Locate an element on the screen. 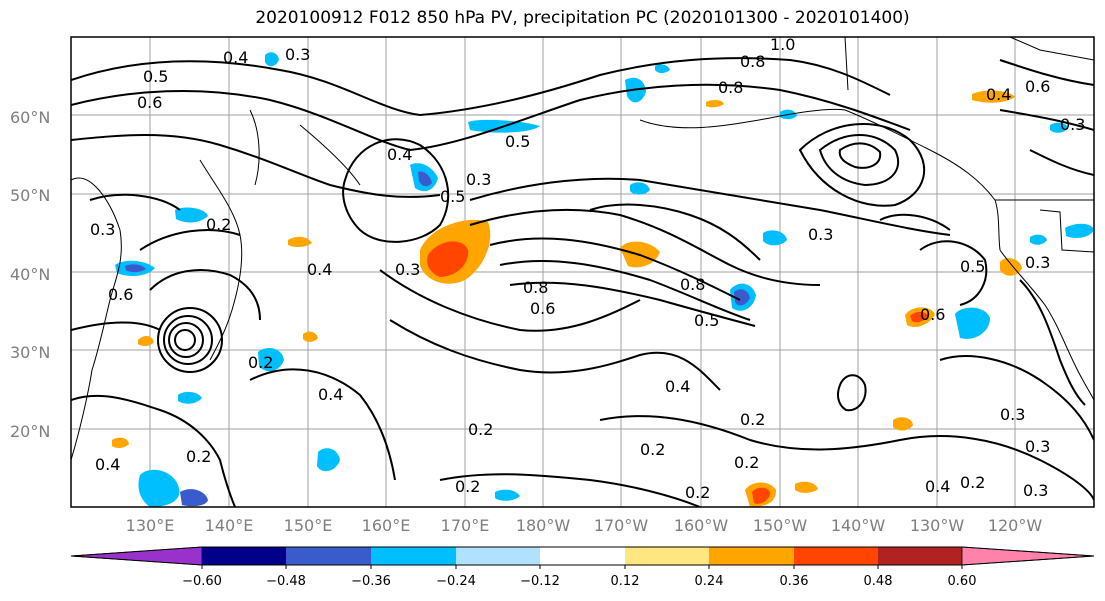  lat-tick-label: 50°N is located at coordinates (30, 195).